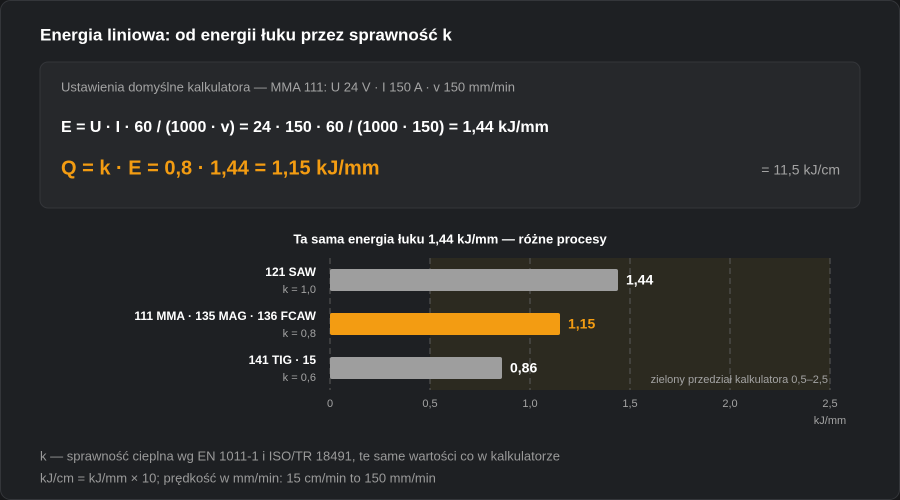  I want to click on x-tick-label: 2,5, so click(829, 404).